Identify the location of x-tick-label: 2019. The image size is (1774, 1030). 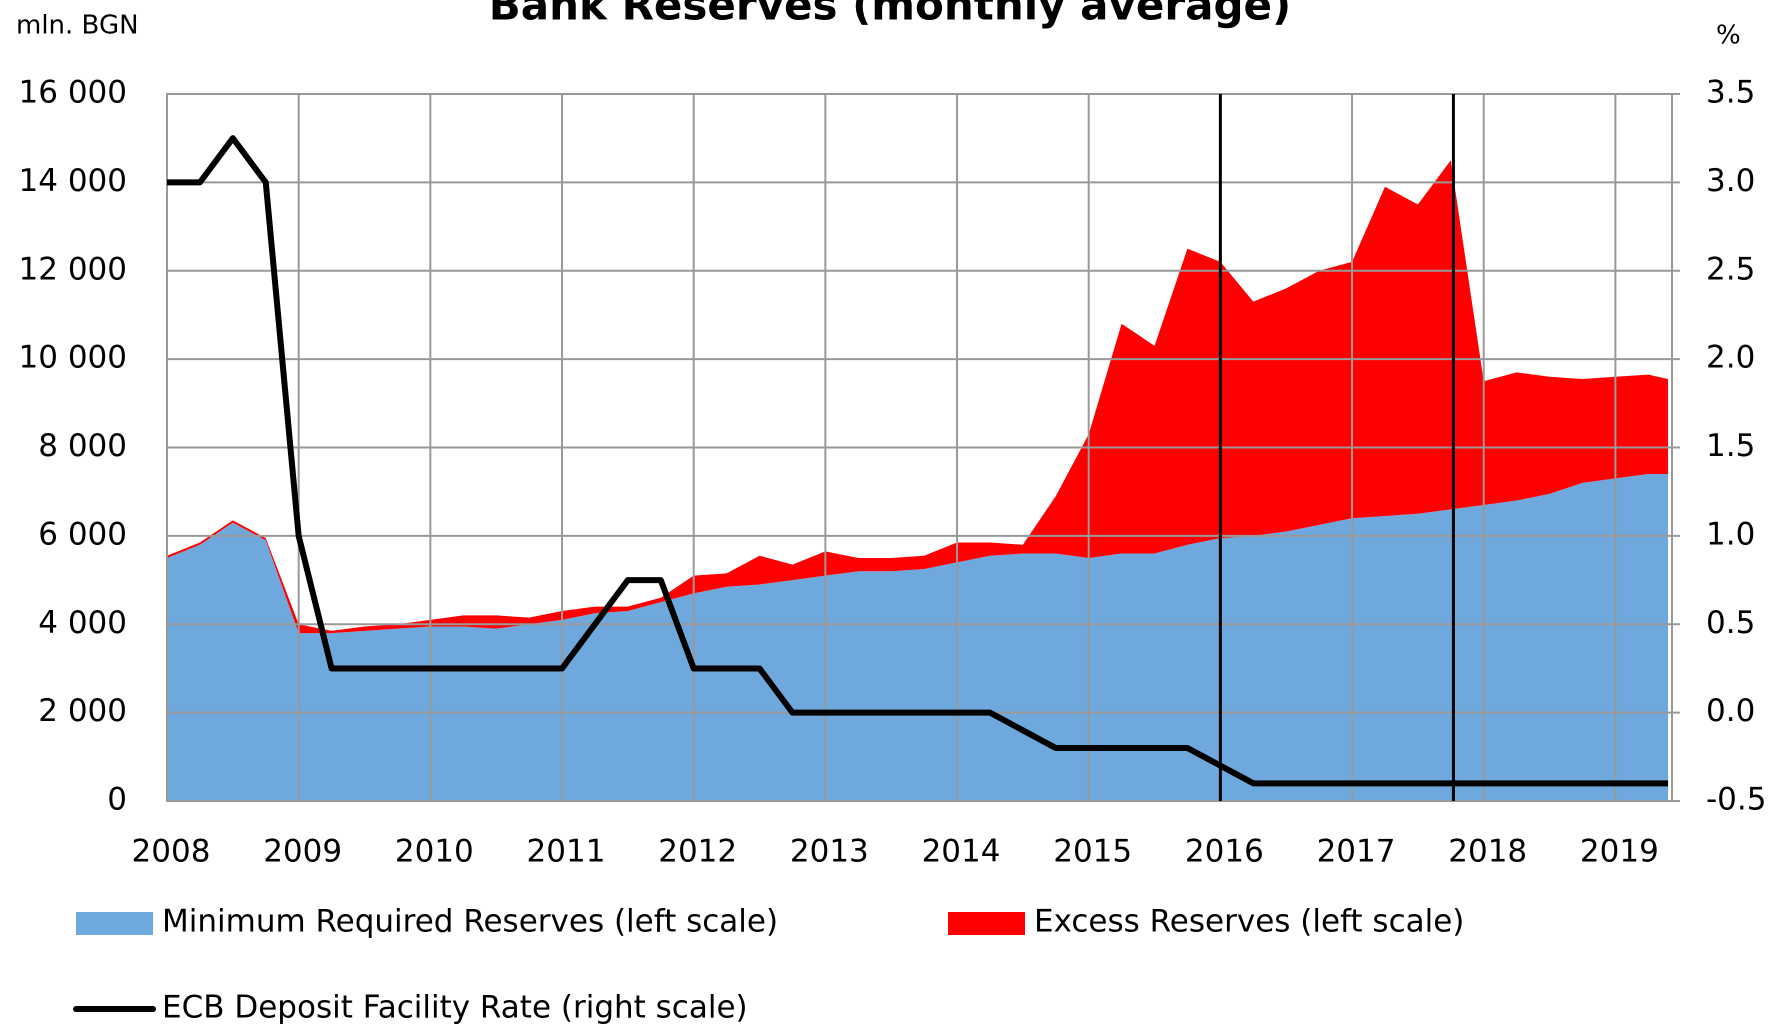
(1619, 852).